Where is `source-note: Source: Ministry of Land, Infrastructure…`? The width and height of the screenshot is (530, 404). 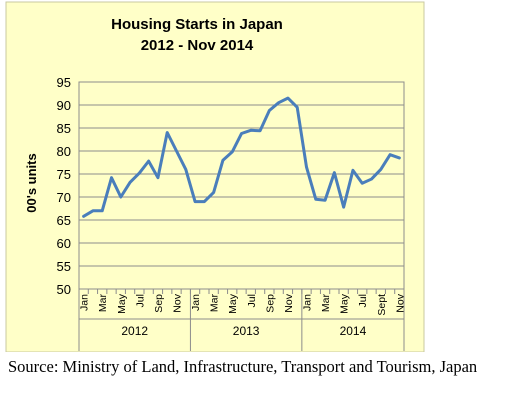
source-note: Source: Ministry of Land, Infrastructure… is located at coordinates (243, 366).